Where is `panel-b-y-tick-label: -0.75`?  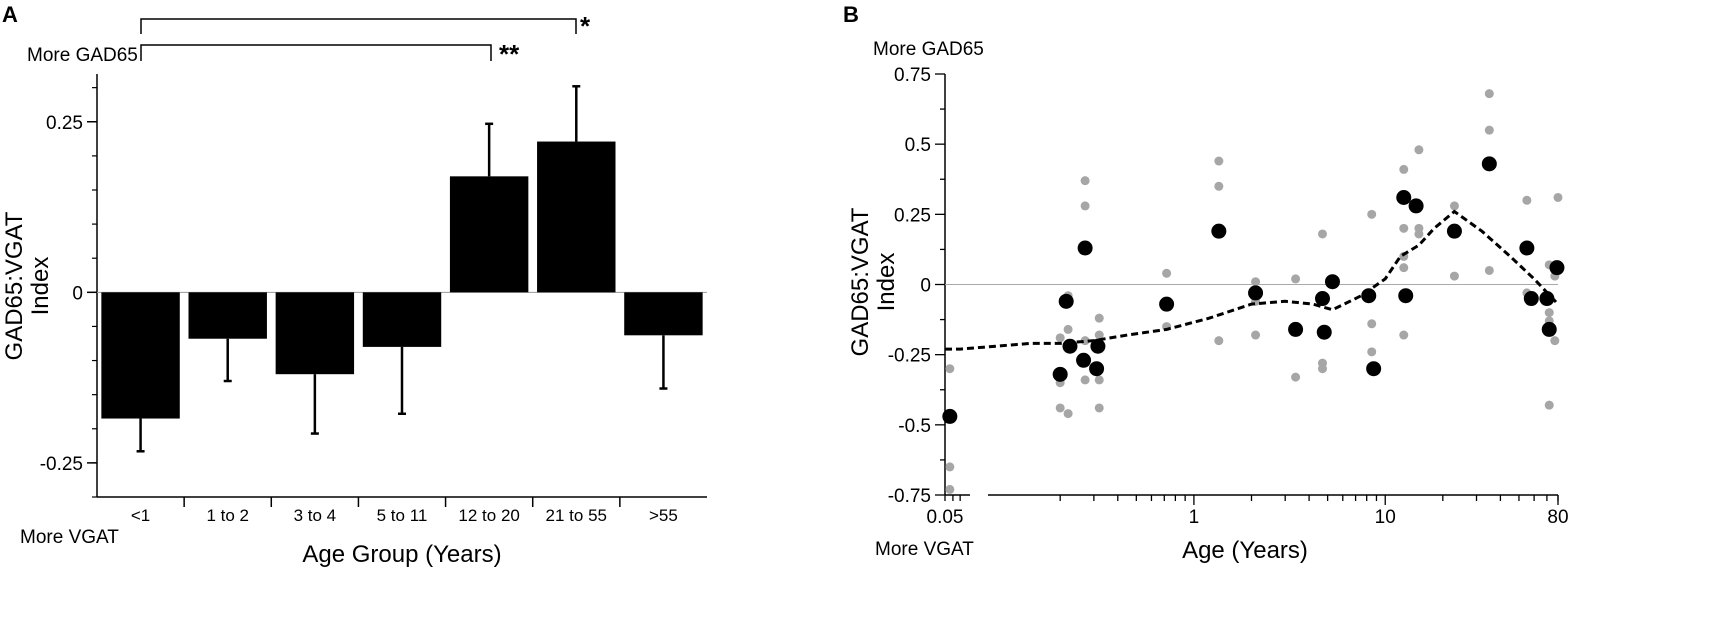 panel-b-y-tick-label: -0.75 is located at coordinates (909, 496).